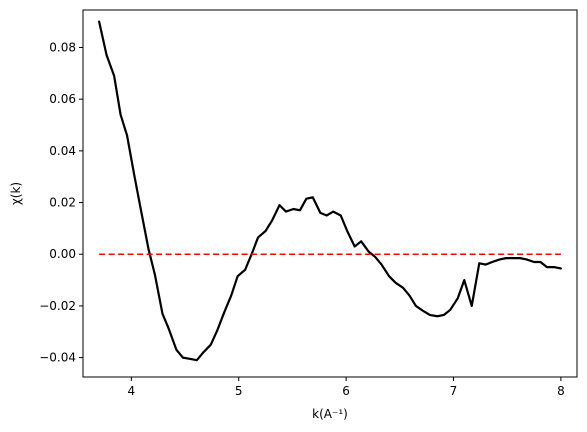 This screenshot has width=587, height=432. Describe the element at coordinates (57, 358) in the screenshot. I see `y-tick-label: −0.04` at that location.